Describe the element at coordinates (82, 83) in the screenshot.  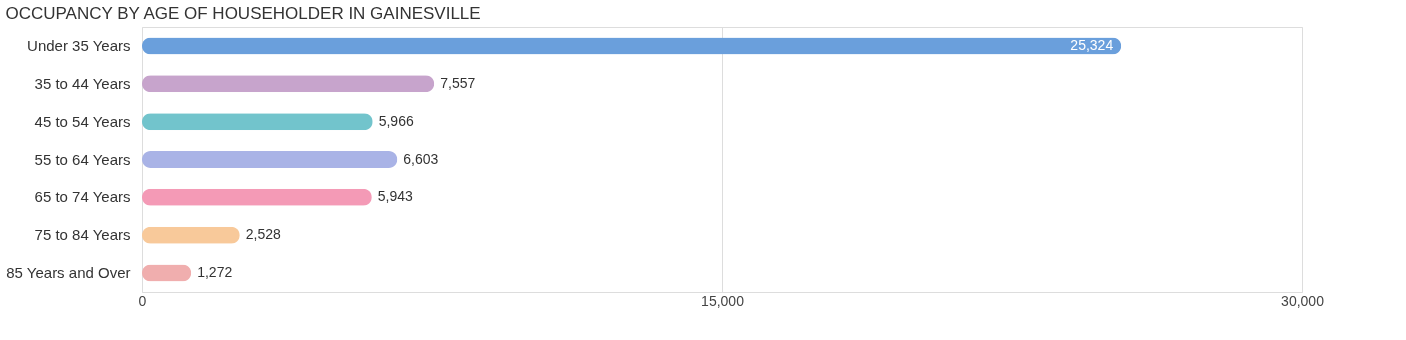
I see `y-tick-label: 35 to 44 Years` at that location.